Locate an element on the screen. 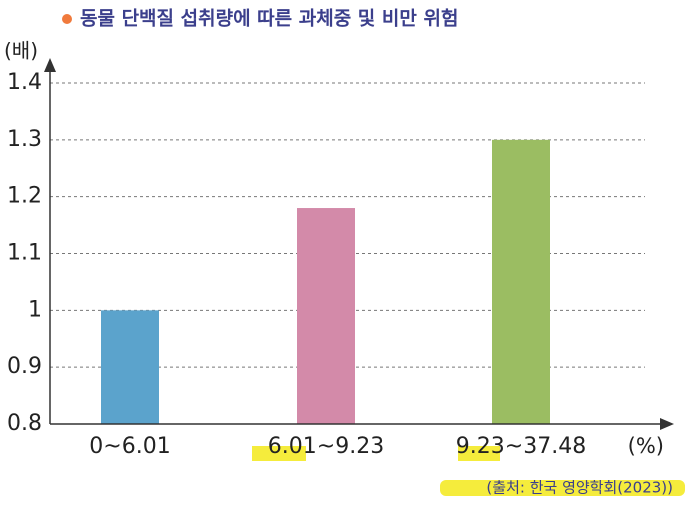 The height and width of the screenshot is (507, 687). y-axis-arrow is located at coordinates (50, 65).